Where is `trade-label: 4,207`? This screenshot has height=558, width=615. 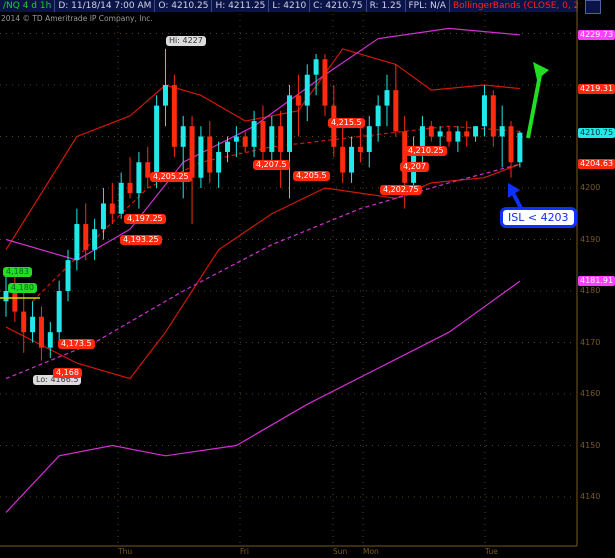 trade-label: 4,207 is located at coordinates (414, 167).